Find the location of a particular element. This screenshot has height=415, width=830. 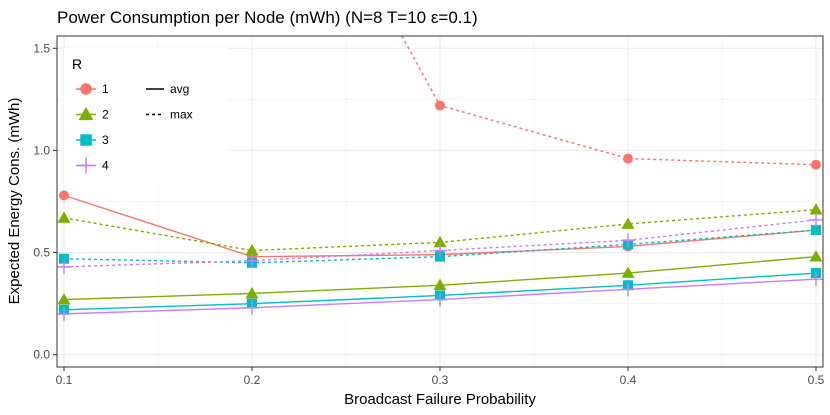

legend-key-marker-r1 is located at coordinates (86, 89).